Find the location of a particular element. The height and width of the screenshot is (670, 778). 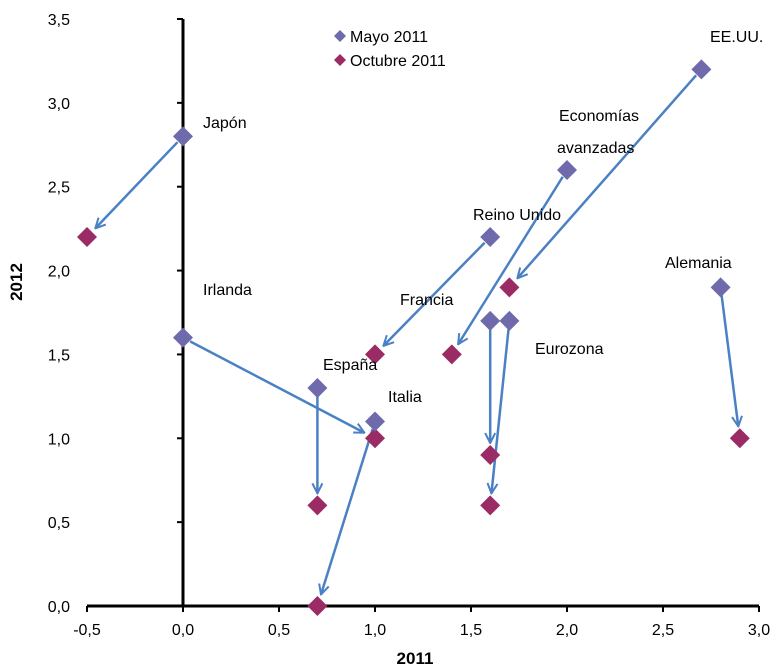

x-tick-label: 1,0 is located at coordinates (375, 630).